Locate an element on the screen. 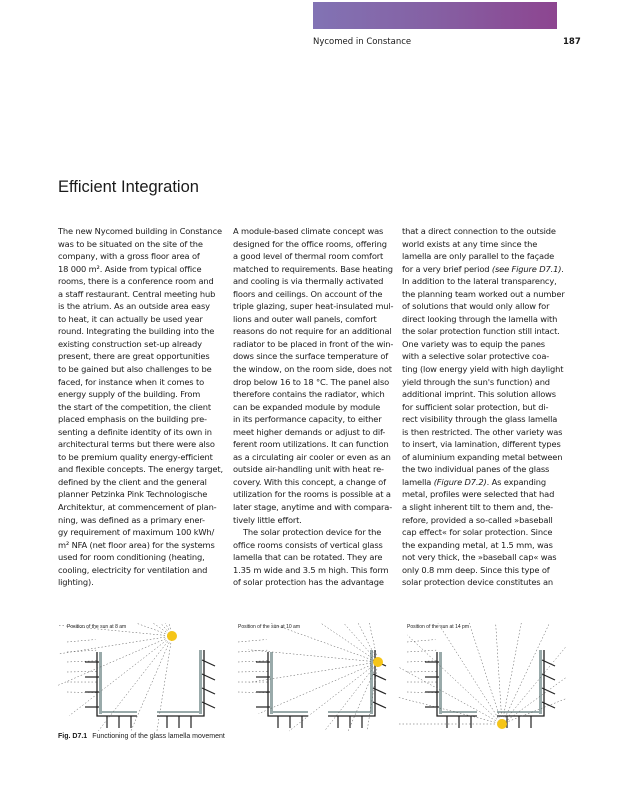  text-line: dows since the surface temperature of is located at coordinates (311, 356).